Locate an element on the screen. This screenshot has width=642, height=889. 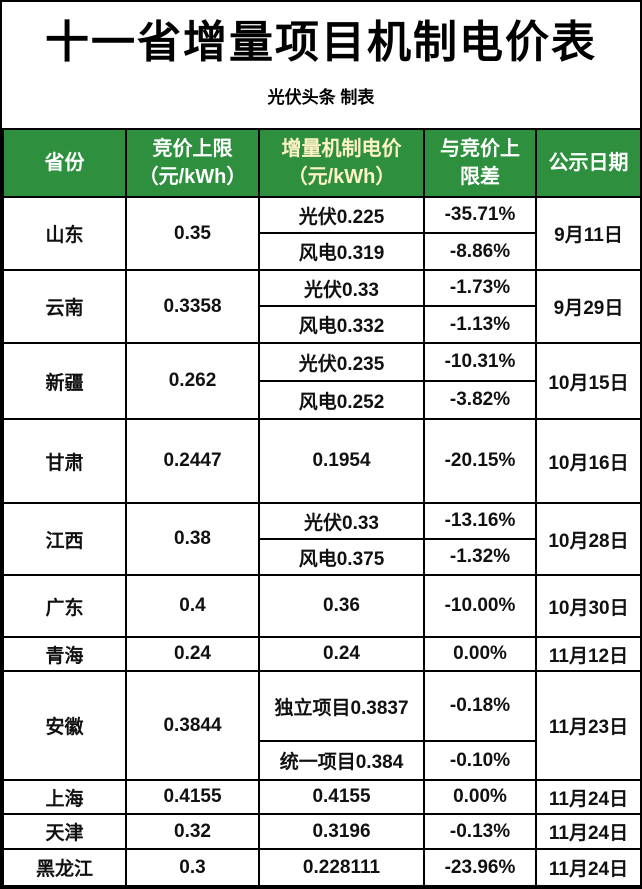
diff-cell: -10.31% is located at coordinates (480, 362).